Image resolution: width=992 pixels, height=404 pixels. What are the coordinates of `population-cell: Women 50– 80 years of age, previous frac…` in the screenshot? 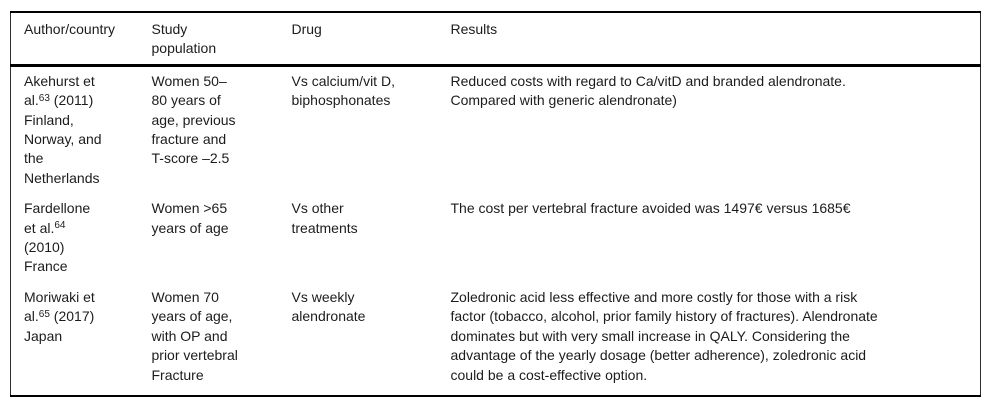 It's located at (193, 119).